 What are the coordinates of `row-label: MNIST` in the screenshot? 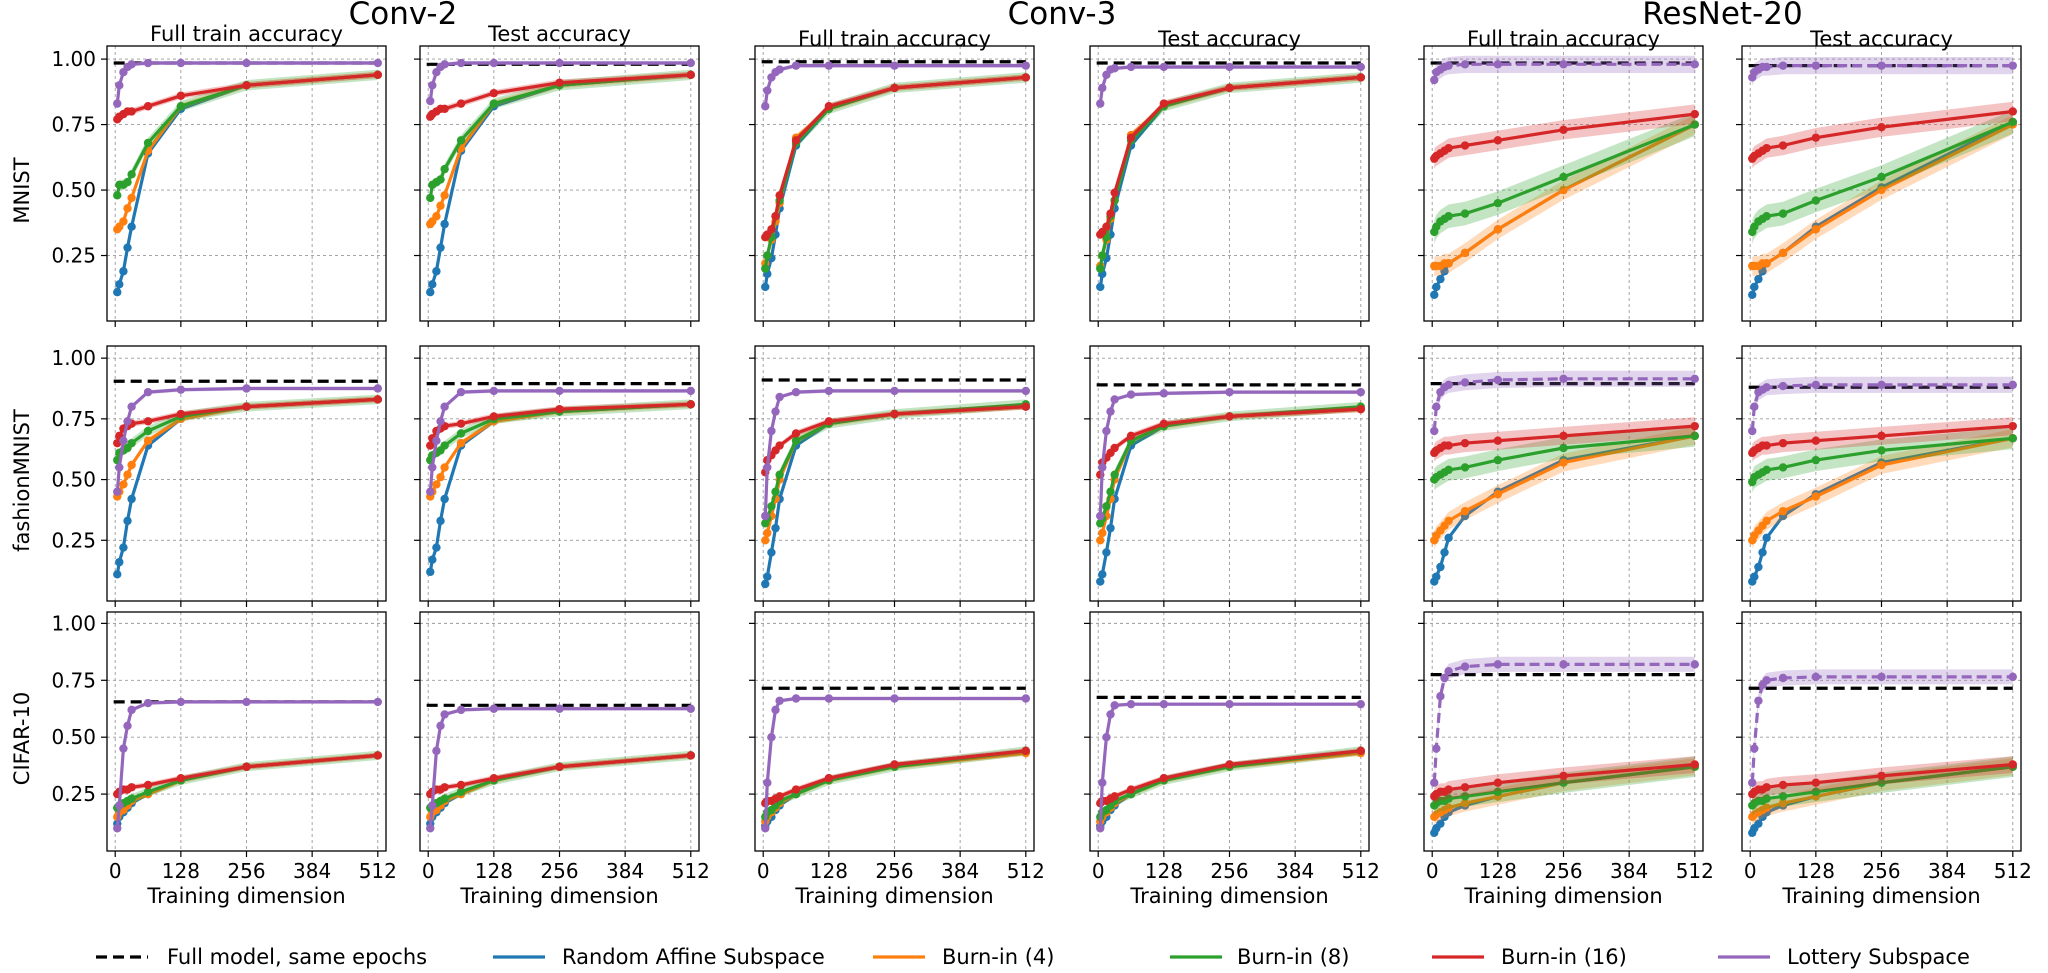 It's located at (22, 190).